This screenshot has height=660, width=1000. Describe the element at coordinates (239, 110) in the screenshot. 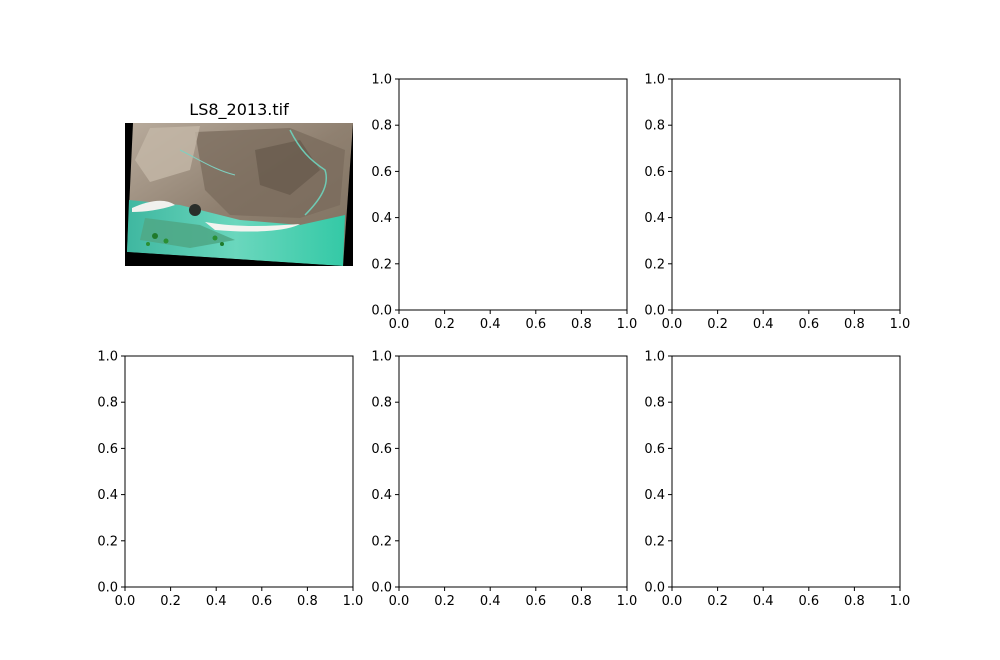

I see `image-title: LS8_2013.tif` at that location.